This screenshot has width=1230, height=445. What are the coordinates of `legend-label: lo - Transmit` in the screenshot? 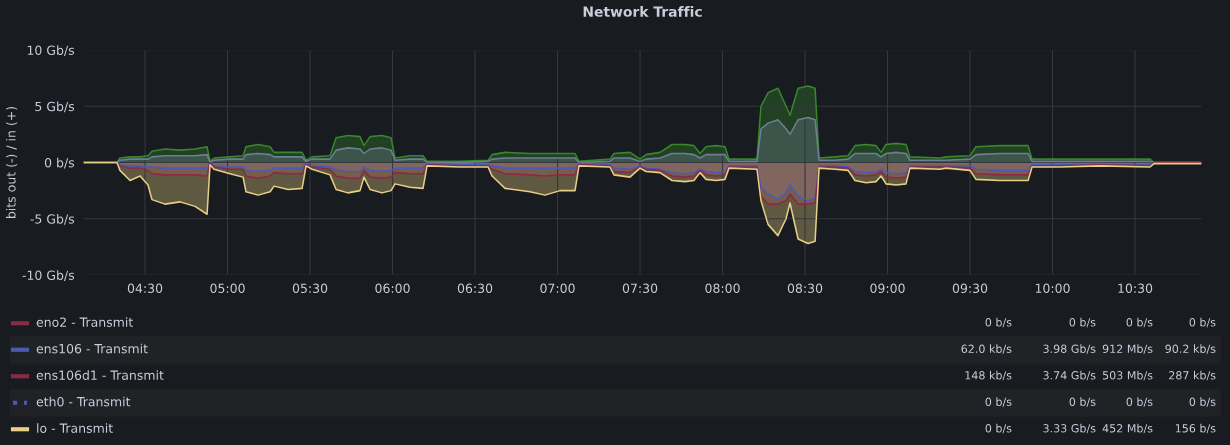 It's located at (75, 428).